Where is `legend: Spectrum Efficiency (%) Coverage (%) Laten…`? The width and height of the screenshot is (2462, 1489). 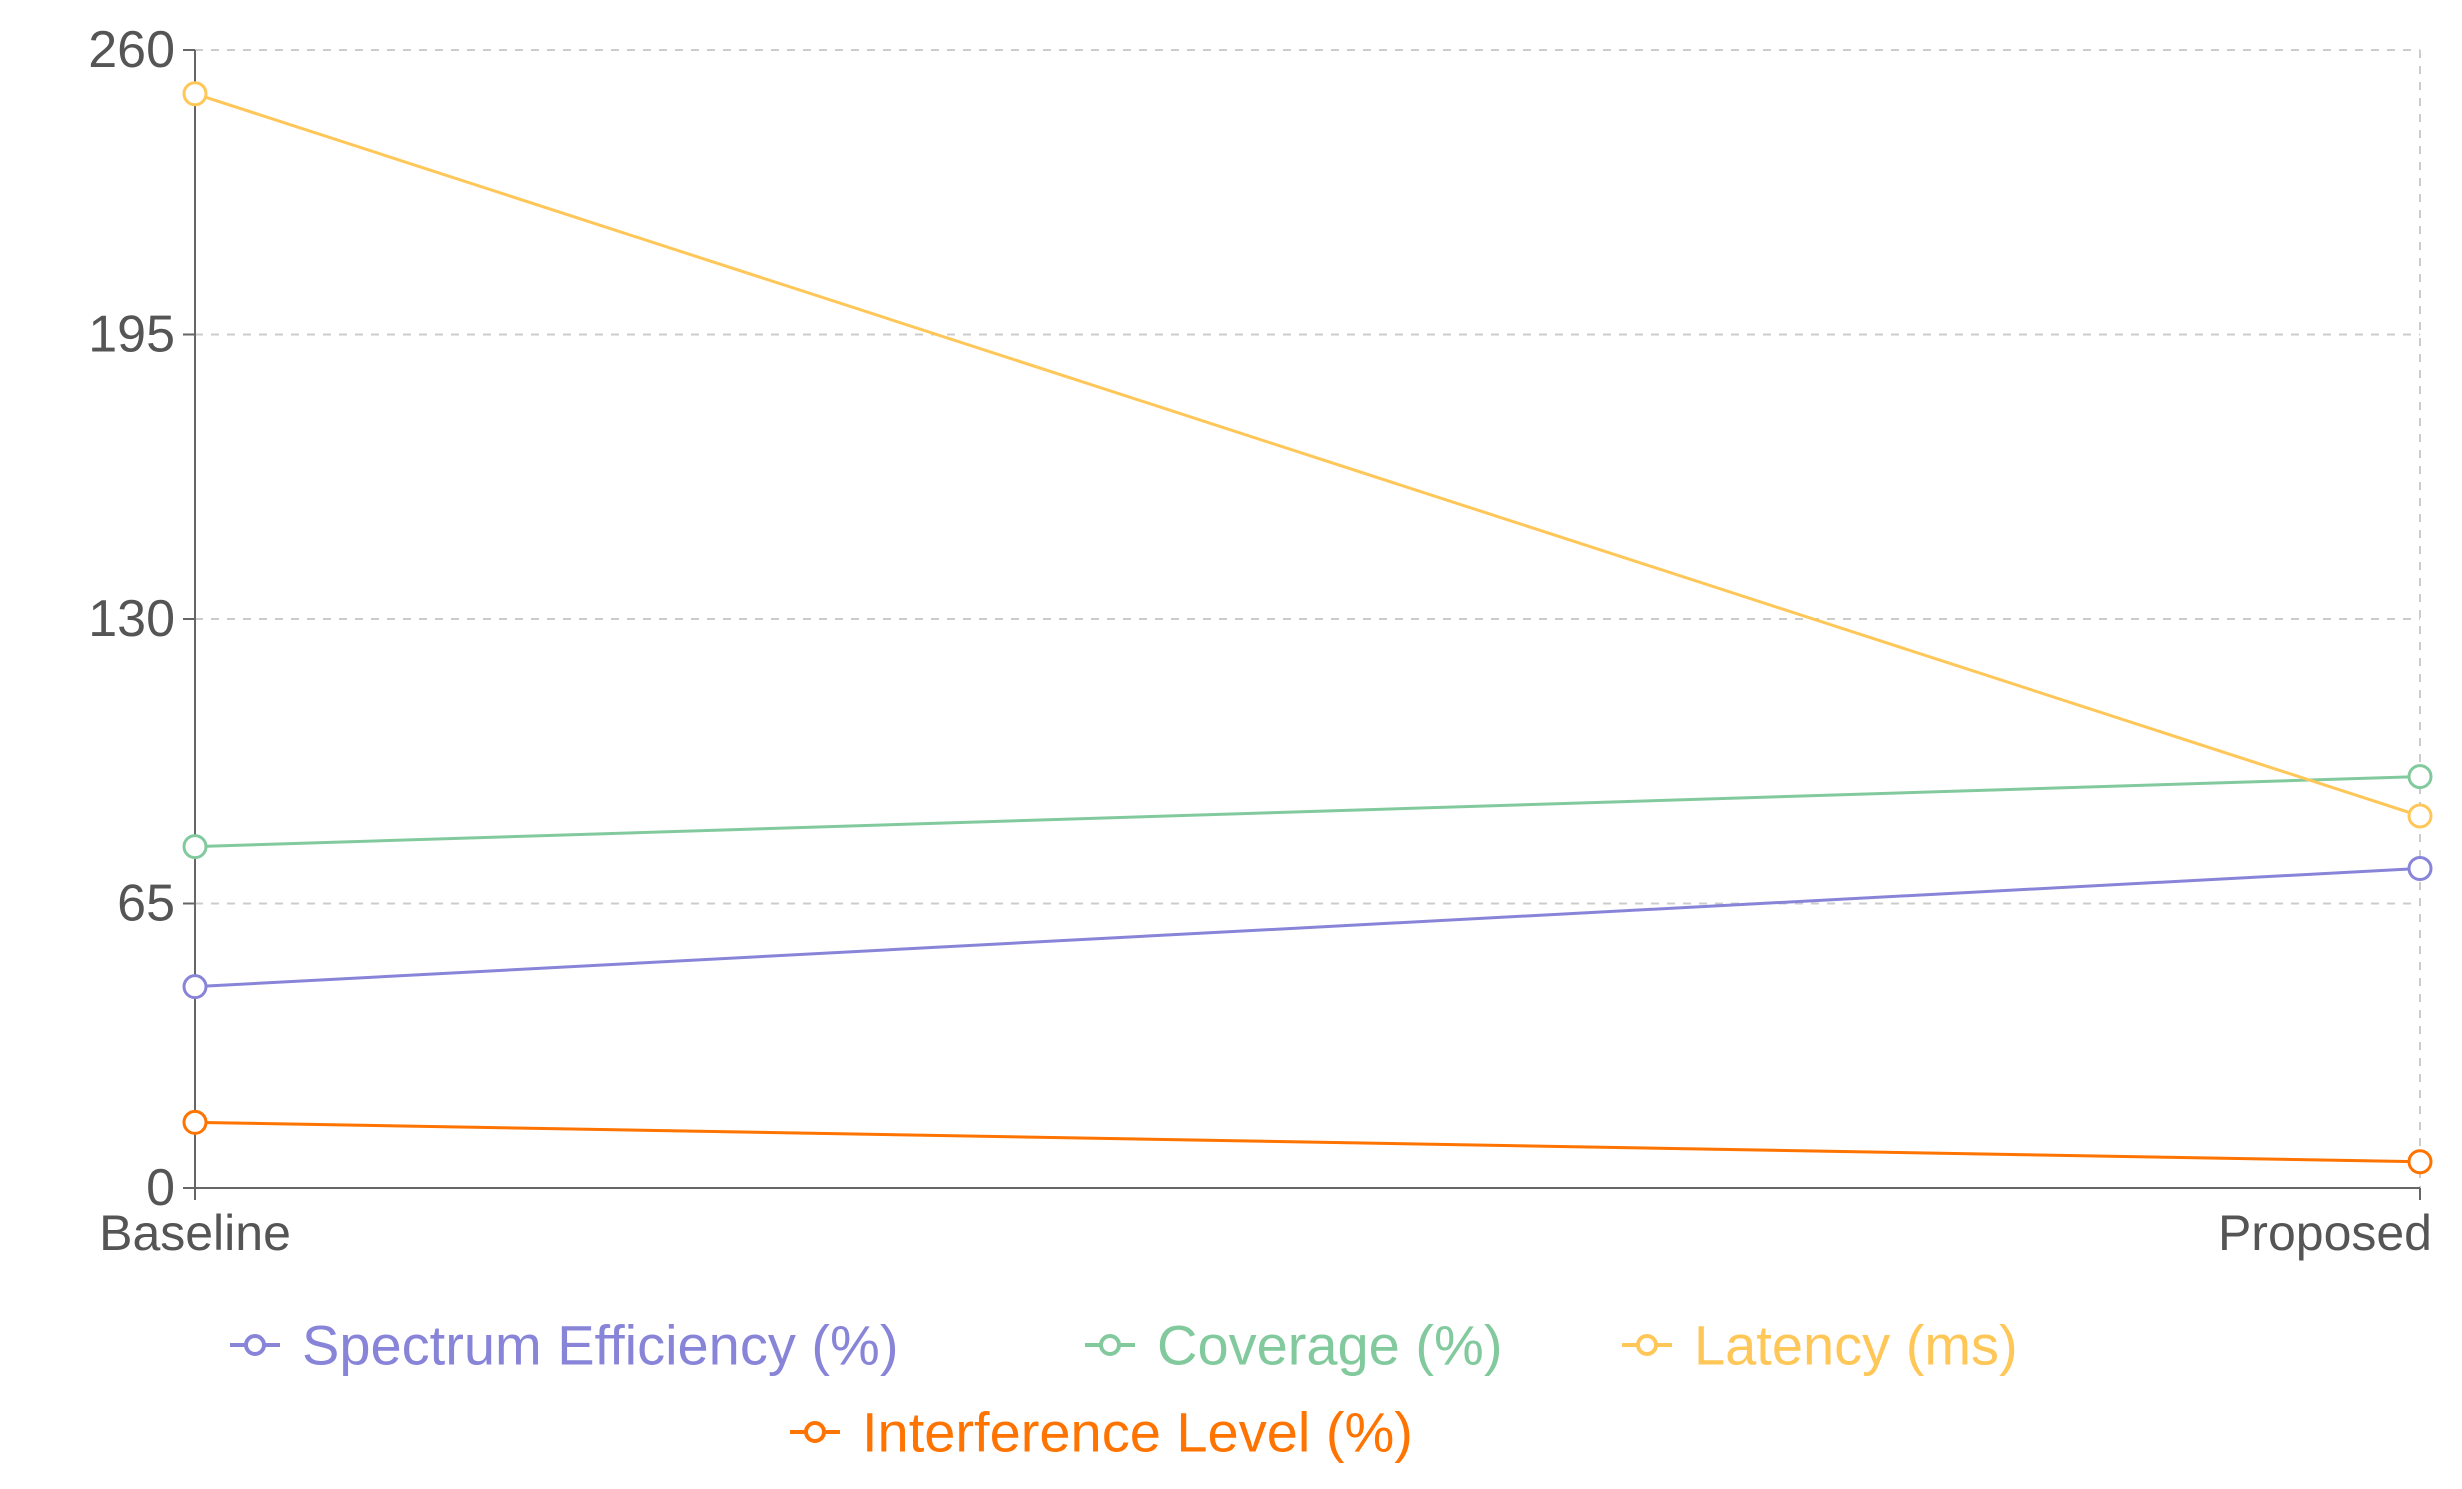 legend: Spectrum Efficiency (%) Coverage (%) Laten… is located at coordinates (1124, 1389).